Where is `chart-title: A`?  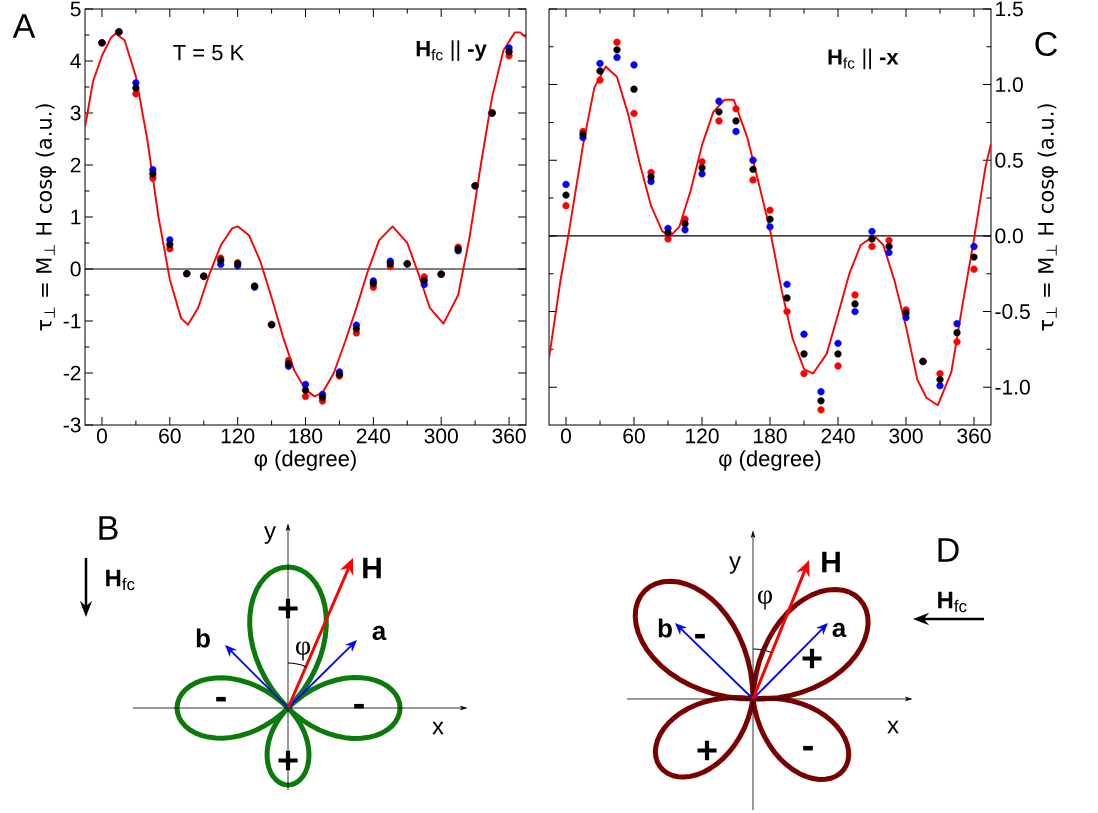 chart-title: A is located at coordinates (24, 26).